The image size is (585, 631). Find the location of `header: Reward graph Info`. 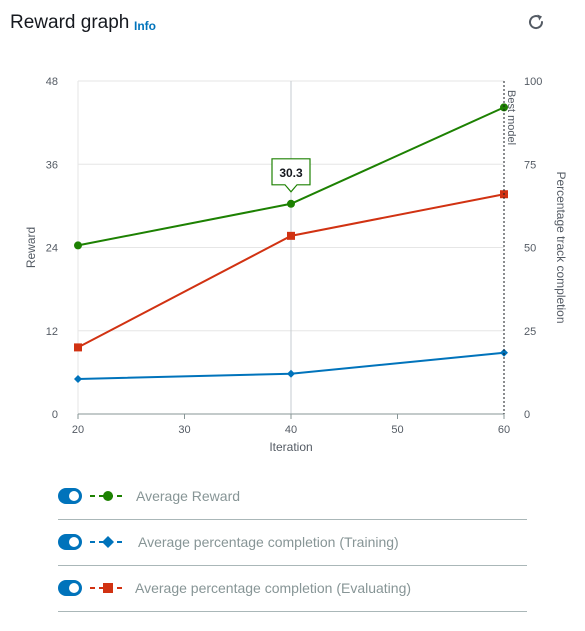

header: Reward graph Info is located at coordinates (292, 24).